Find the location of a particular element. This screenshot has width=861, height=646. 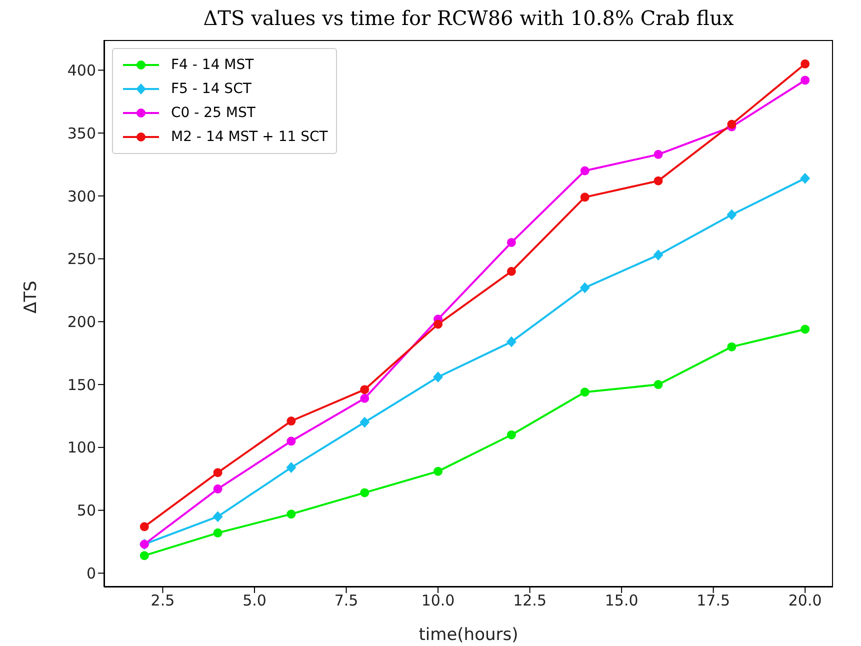

x-axis-title: time(hours) is located at coordinates (468, 635).